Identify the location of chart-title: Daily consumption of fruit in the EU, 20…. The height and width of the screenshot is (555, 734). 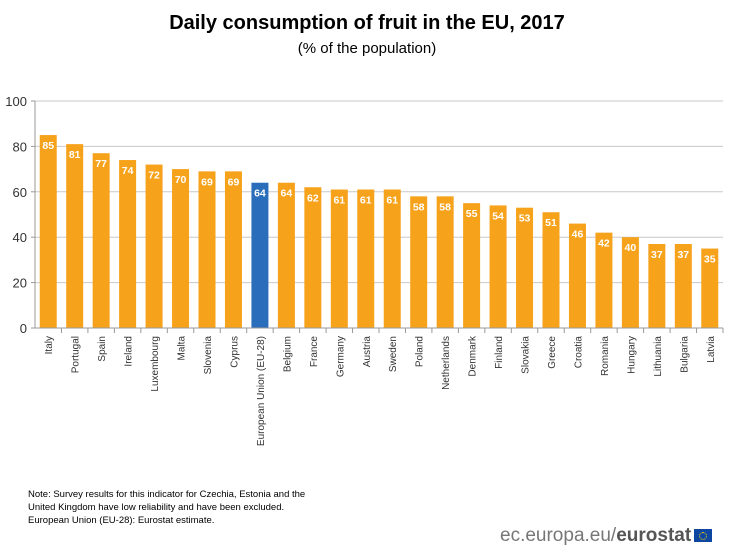
(367, 23).